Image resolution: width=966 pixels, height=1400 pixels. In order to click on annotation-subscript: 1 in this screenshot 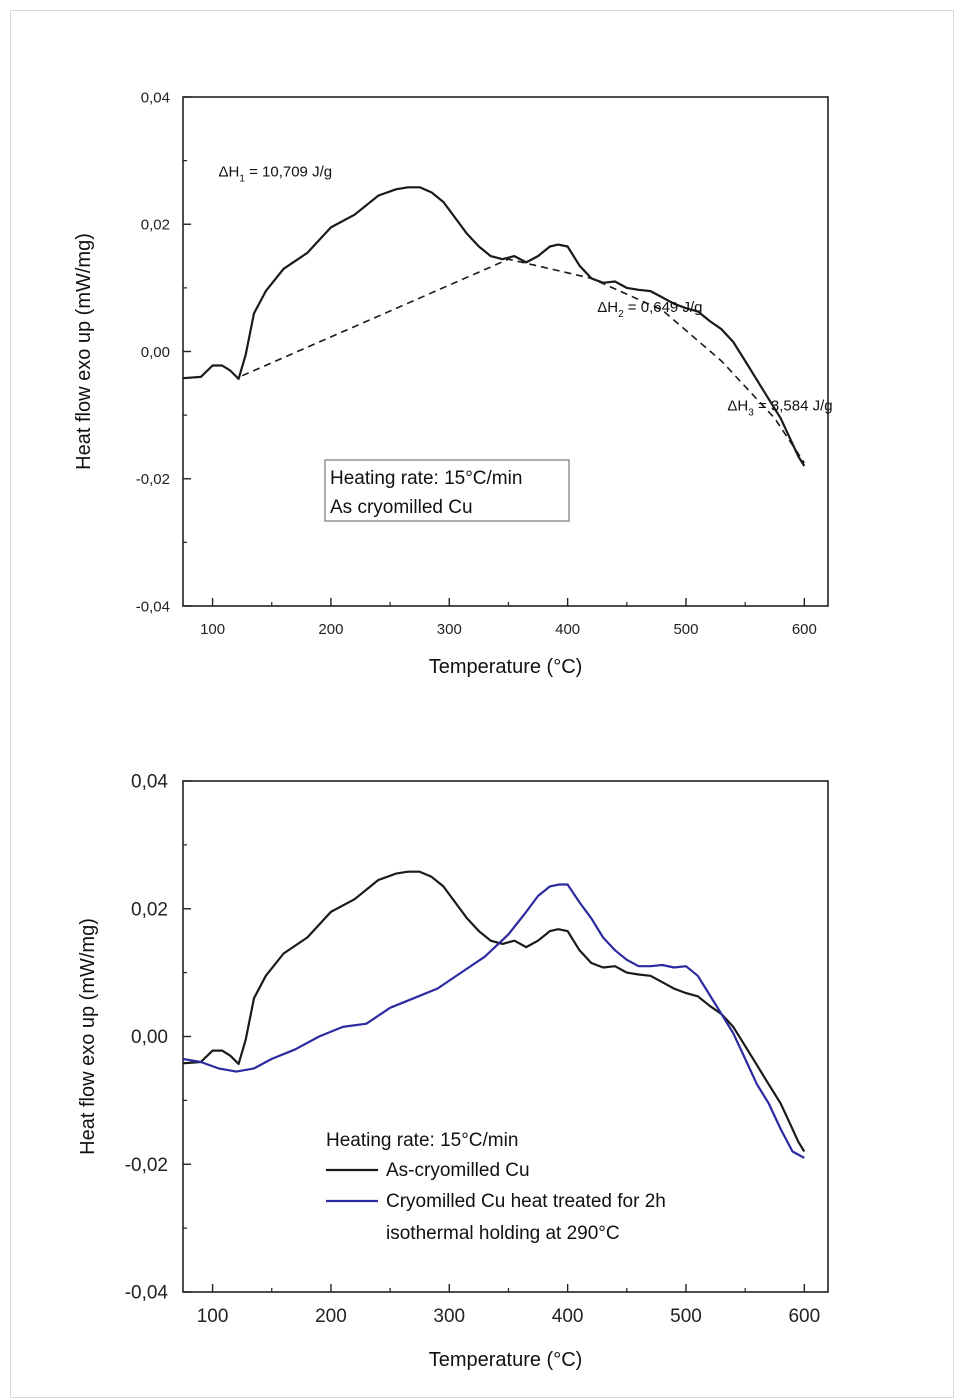, I will do `click(242, 179)`.